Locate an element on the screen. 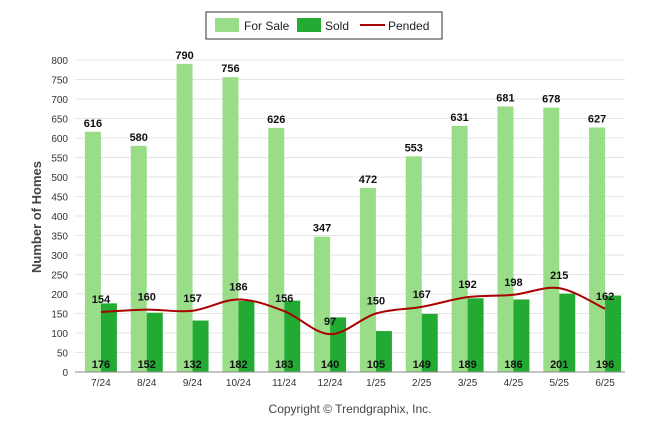 The width and height of the screenshot is (646, 434). legend-swatch-for-sale is located at coordinates (227, 25).